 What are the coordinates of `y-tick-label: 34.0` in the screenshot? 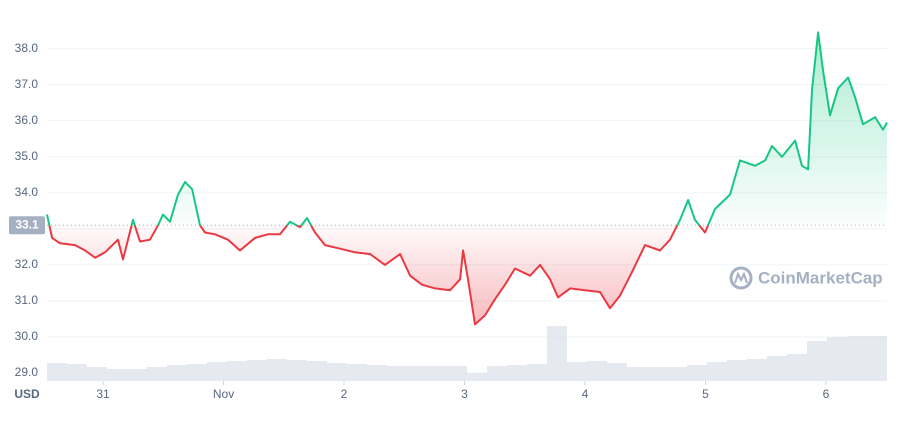 It's located at (27, 192).